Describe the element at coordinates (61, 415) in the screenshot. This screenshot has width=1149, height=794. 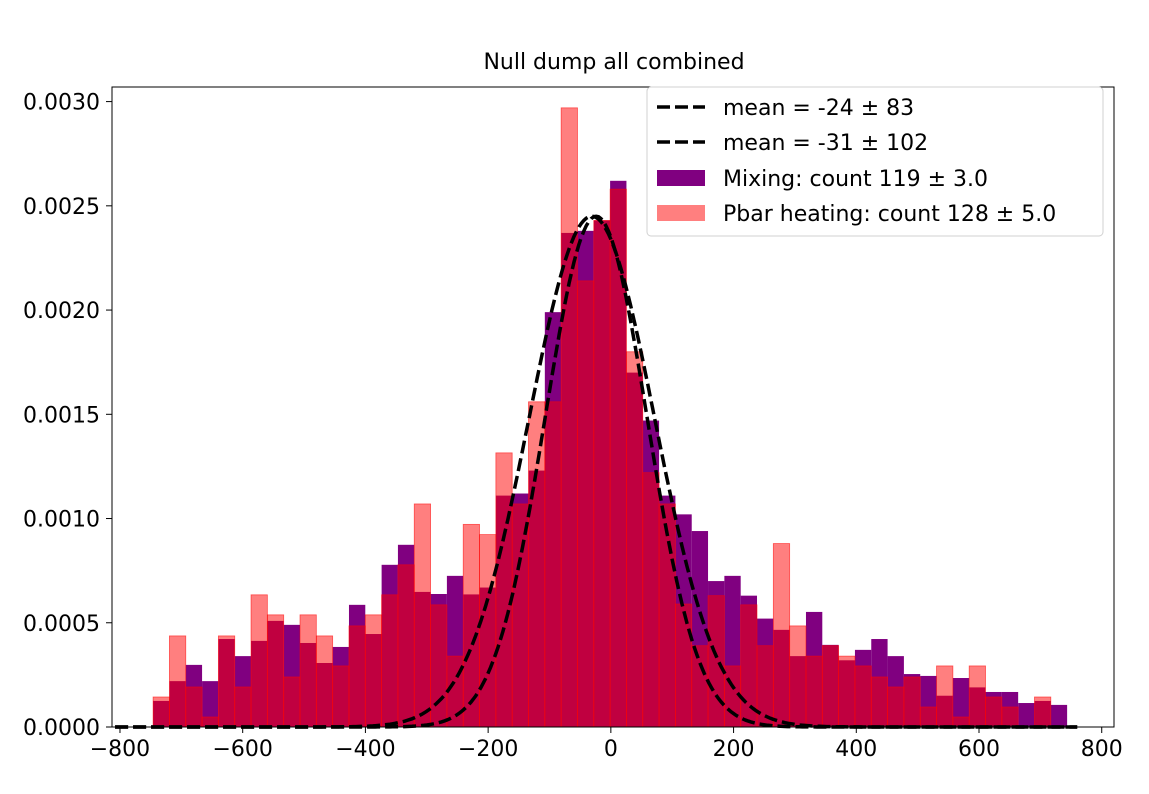
I see `y-tick-label: 0.0015` at that location.